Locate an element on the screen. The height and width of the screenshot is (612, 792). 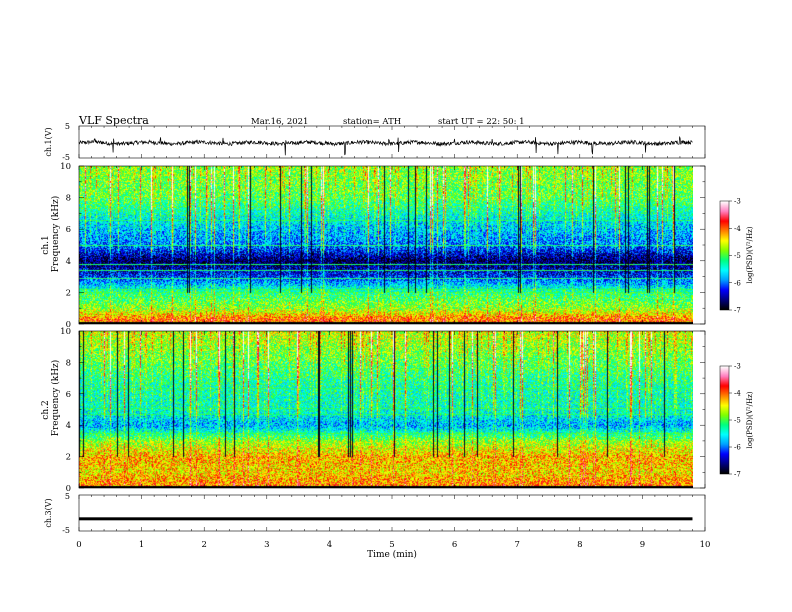
ch1-ytick-bottom: -5 is located at coordinates (66, 157).